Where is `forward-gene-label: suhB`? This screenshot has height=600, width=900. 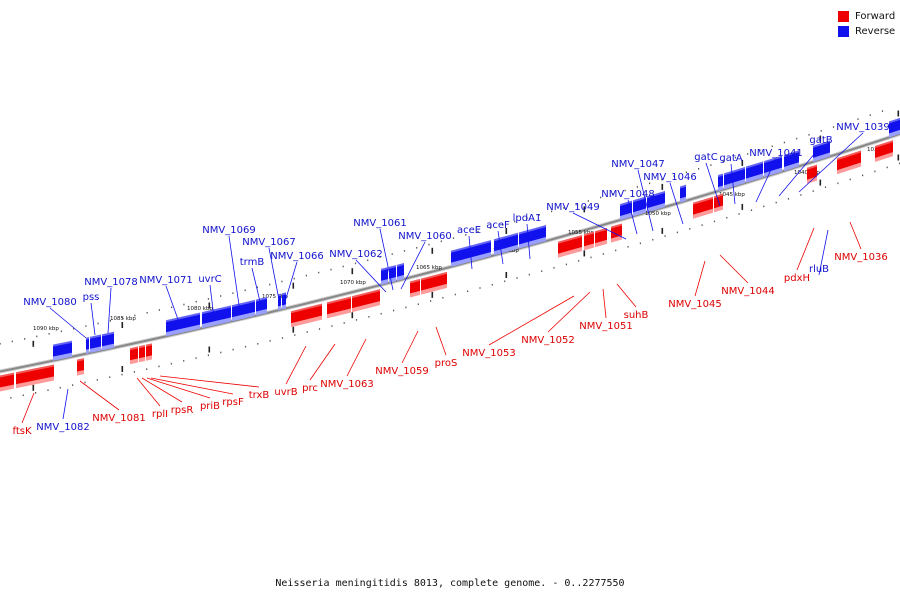
forward-gene-label: suhB is located at coordinates (636, 315).